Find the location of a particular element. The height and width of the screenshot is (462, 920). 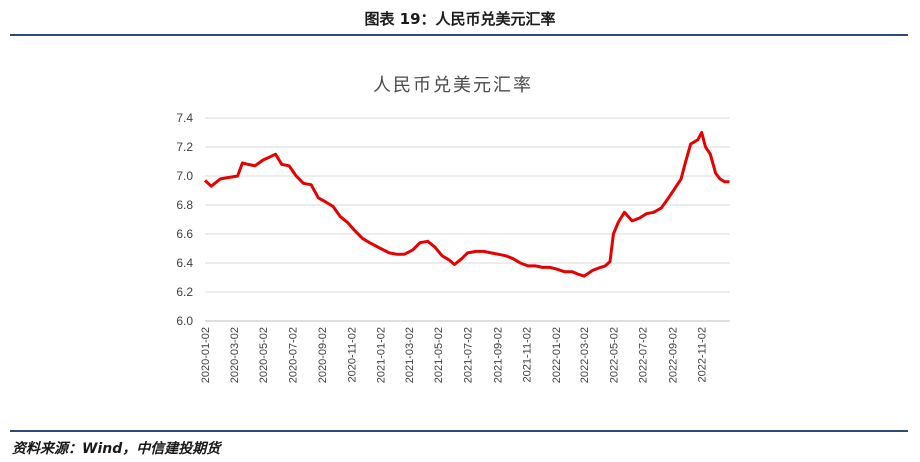

x-tick-label: 2022-01-02 is located at coordinates (557, 355).